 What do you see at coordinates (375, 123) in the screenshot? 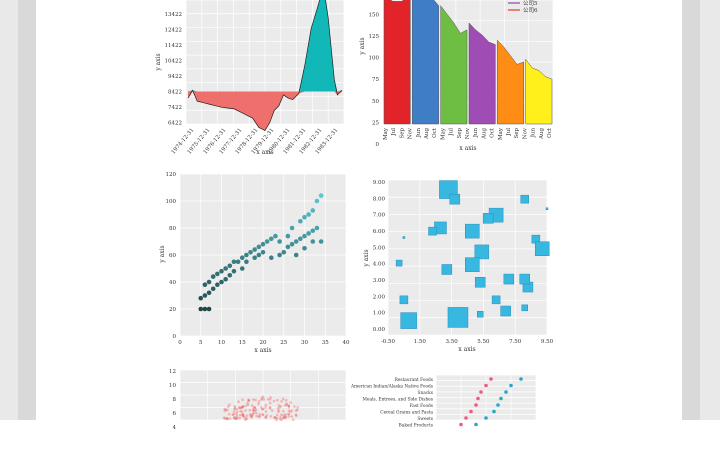
I see `y-tick-label: 25` at bounding box center [375, 123].